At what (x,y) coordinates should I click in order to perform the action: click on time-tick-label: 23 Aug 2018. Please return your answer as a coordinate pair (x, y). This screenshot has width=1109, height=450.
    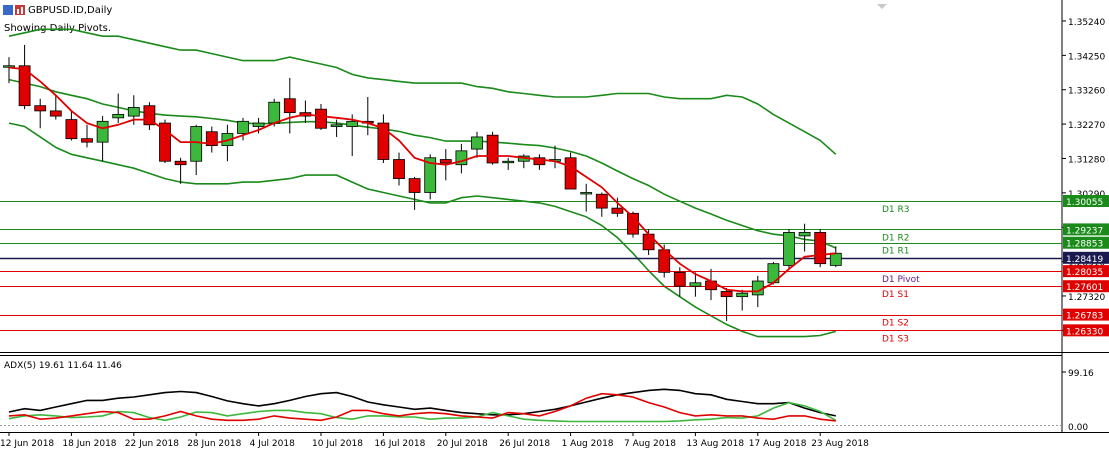
    Looking at the image, I should click on (840, 444).